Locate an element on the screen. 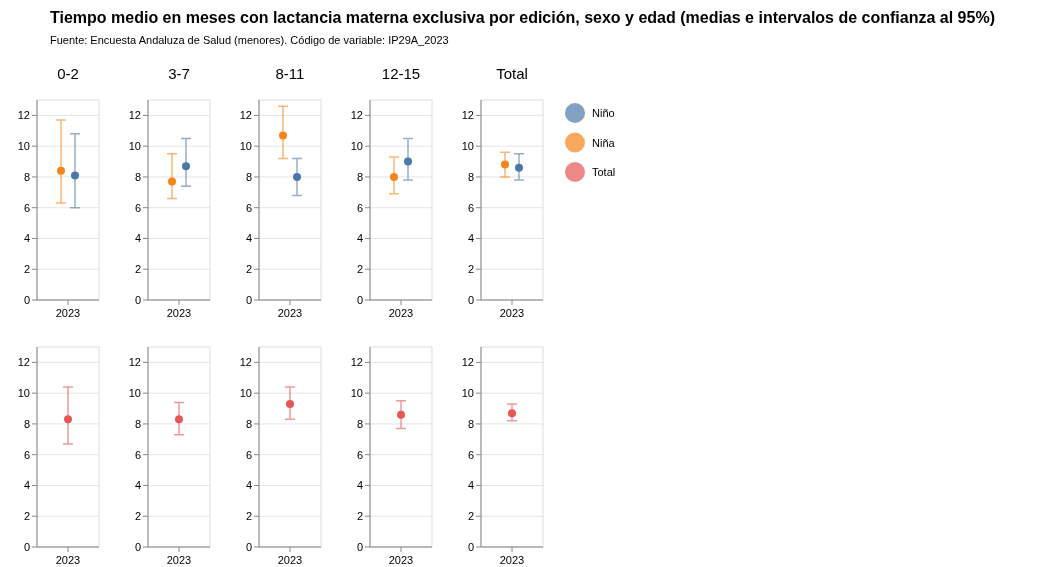 The height and width of the screenshot is (567, 1062). legend-label: Total is located at coordinates (604, 172).